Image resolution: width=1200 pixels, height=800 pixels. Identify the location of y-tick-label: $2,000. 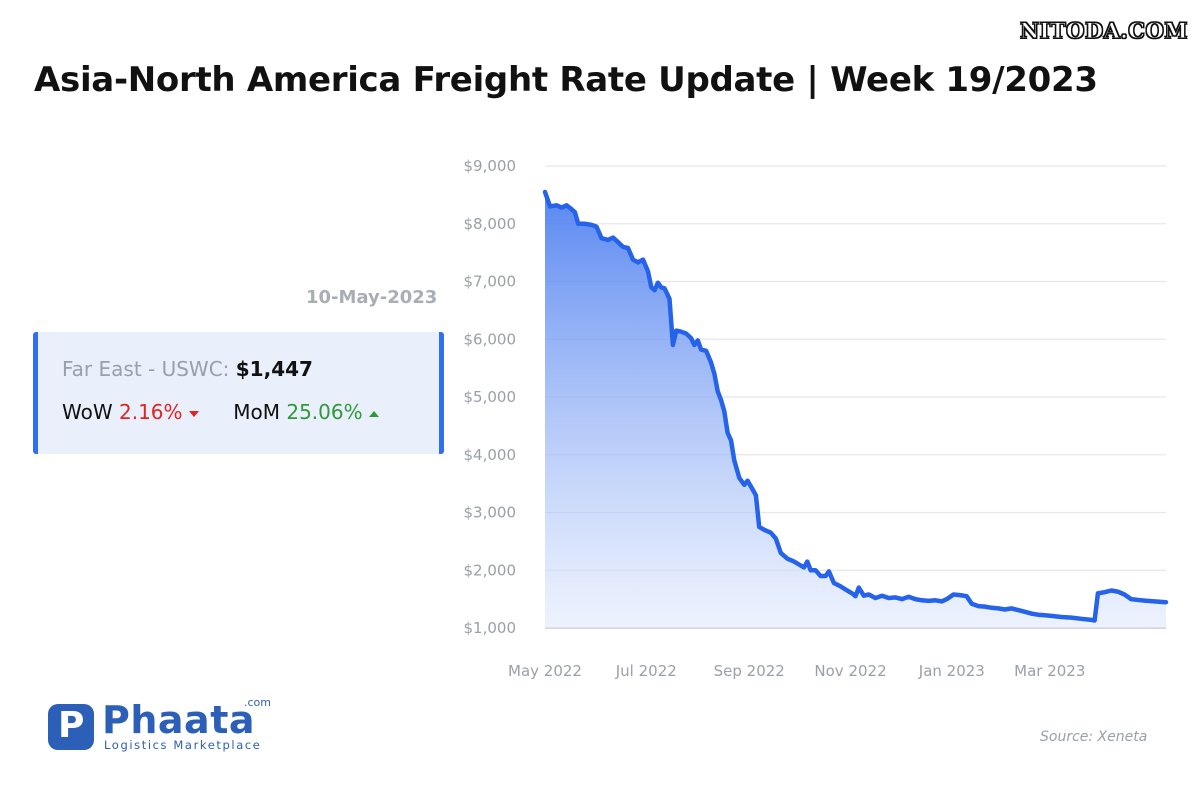
(490, 570).